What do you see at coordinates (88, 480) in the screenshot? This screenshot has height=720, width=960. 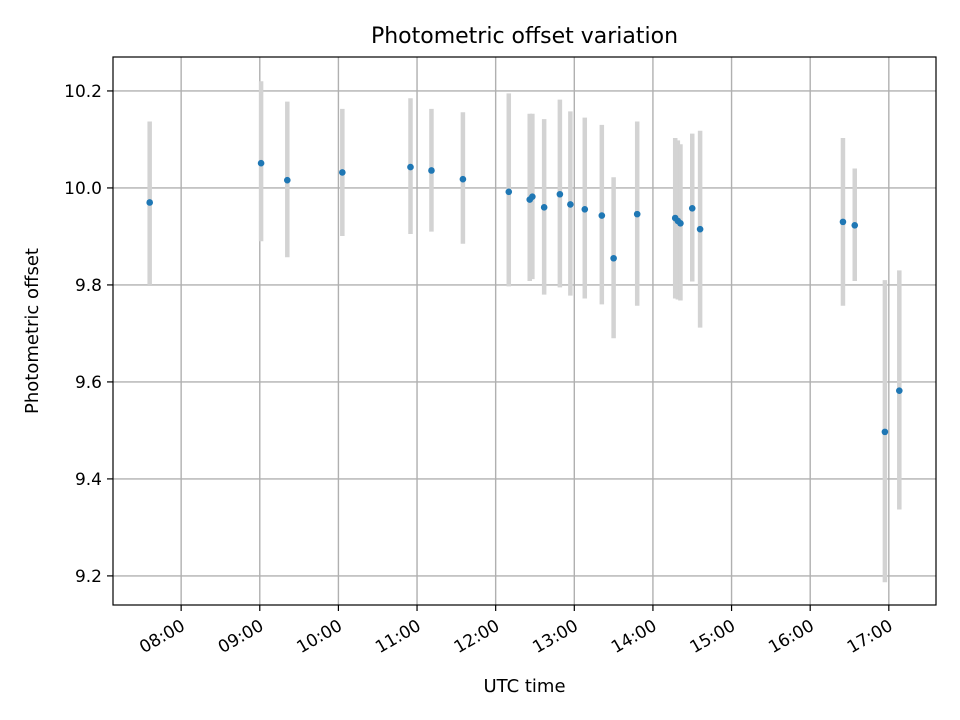 I see `y-tick-label: 9.4` at bounding box center [88, 480].